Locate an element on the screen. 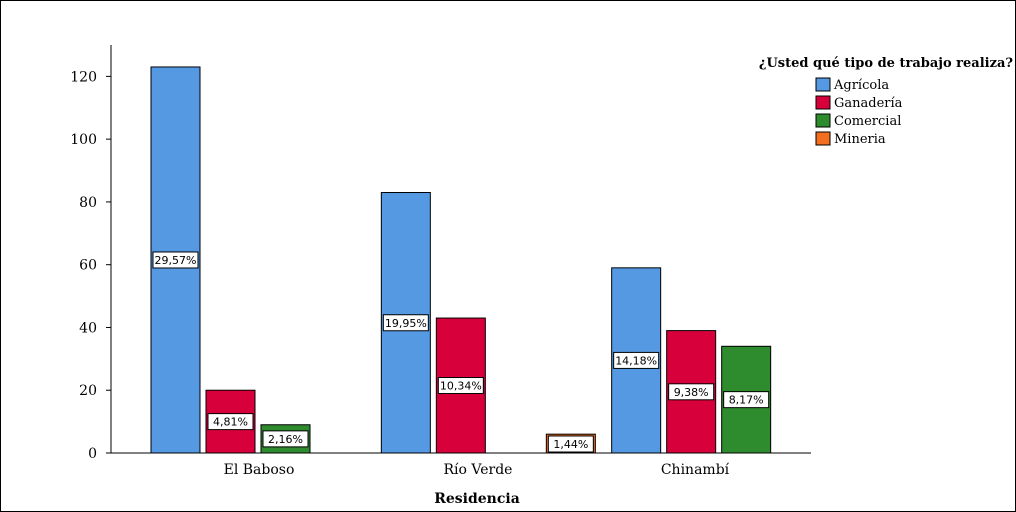 This screenshot has height=512, width=1016. y-tick-label: 60 is located at coordinates (88, 266).